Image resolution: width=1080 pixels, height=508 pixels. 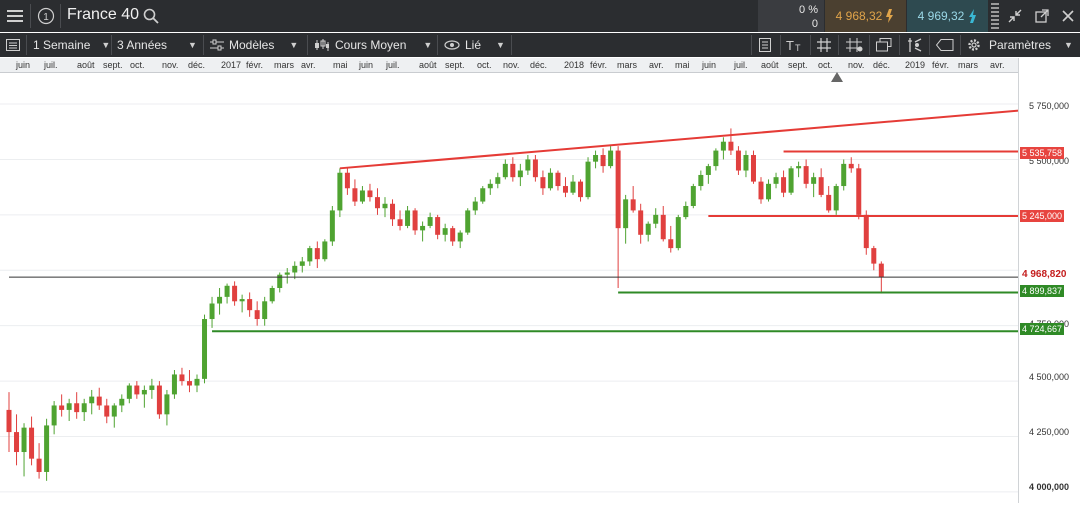 What do you see at coordinates (540, 16) in the screenshot?
I see `top-bar: 1 France 40 0 % 0 4 968,32 4 969,32` at bounding box center [540, 16].